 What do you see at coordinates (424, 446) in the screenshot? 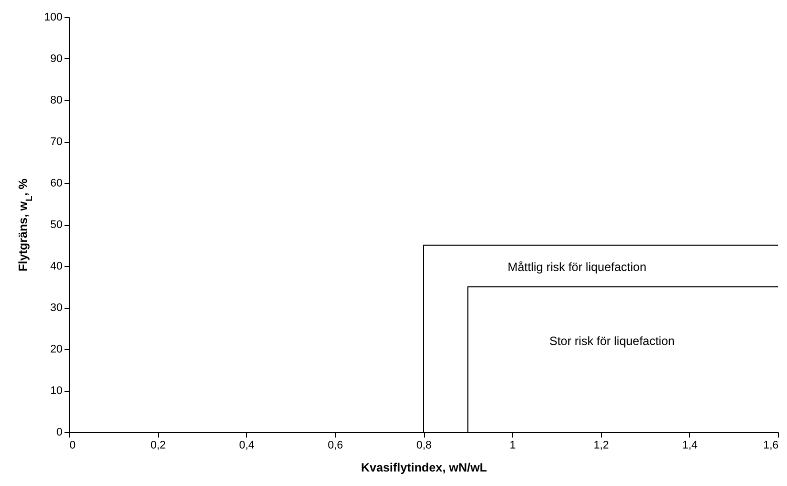
I see `x-tick-label: 0,8` at bounding box center [424, 446].